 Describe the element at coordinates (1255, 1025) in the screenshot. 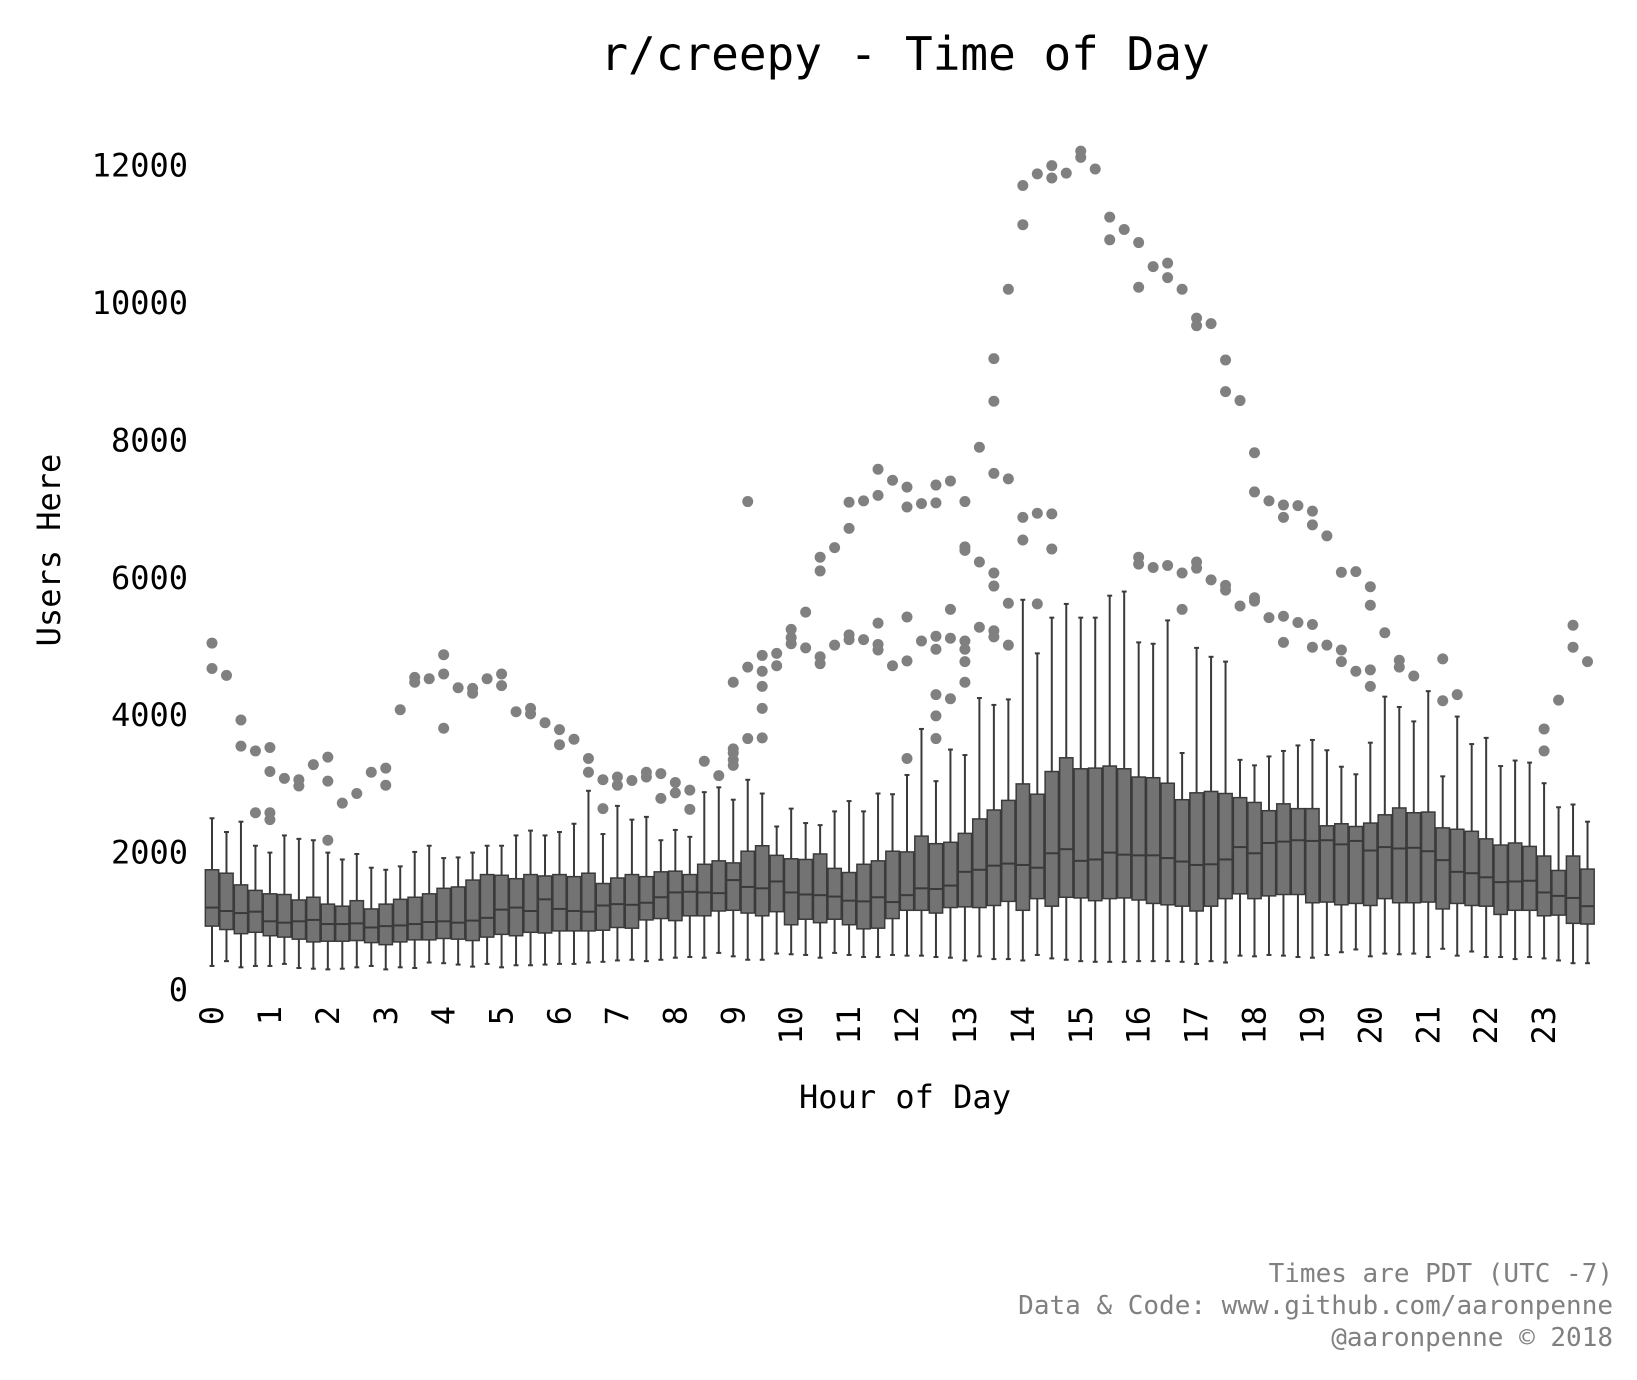

I see `x-tick-label: 18` at that location.